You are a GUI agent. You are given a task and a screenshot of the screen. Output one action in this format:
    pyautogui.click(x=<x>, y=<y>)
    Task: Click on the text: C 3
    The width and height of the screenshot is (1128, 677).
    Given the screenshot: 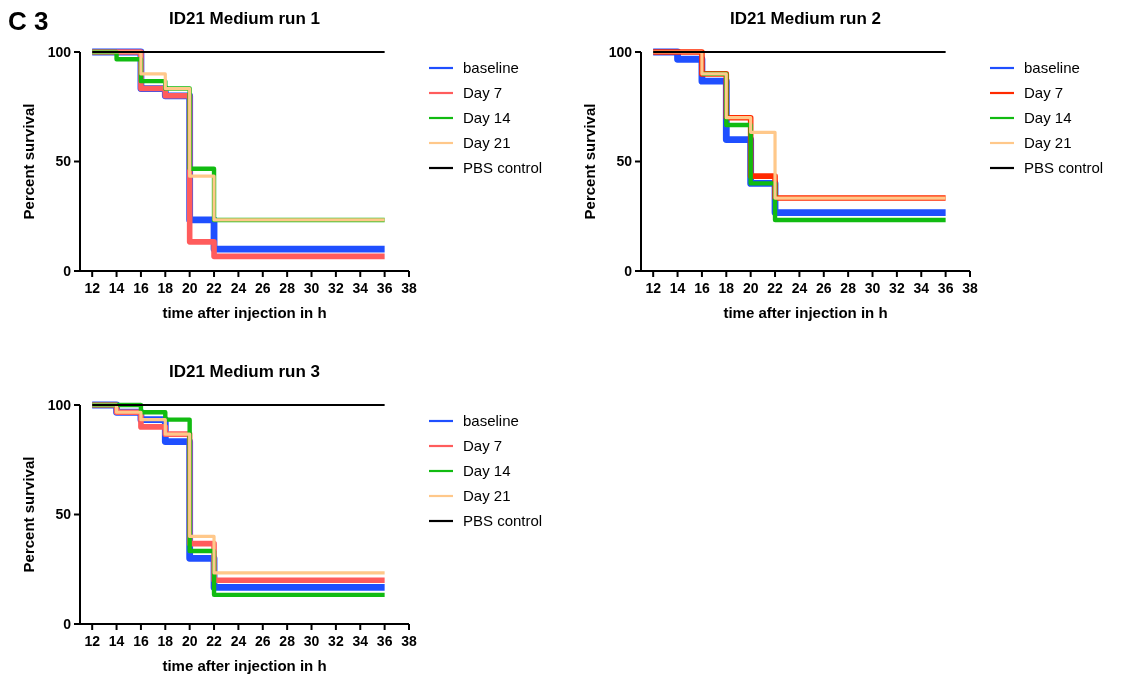 What is the action you would take?
    pyautogui.click(x=28, y=21)
    